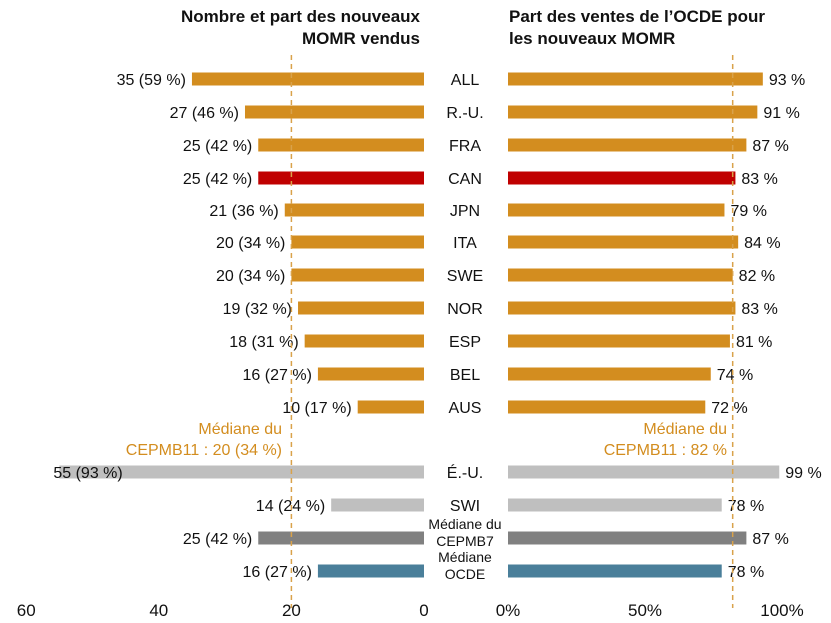 Image resolution: width=831 pixels, height=623 pixels. I want to click on category-label-12: SWI, so click(465, 506).